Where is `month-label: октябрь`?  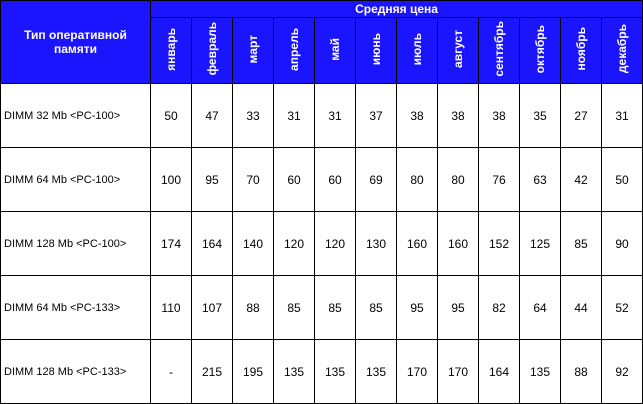 month-label: октябрь is located at coordinates (540, 49).